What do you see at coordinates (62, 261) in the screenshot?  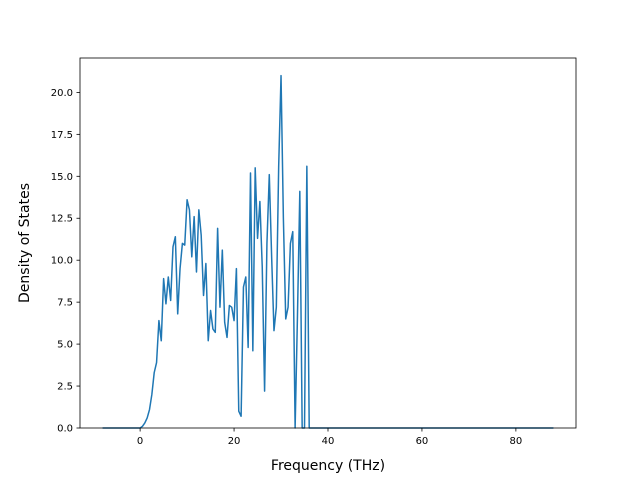 I see `y-tick-label: 10.0` at bounding box center [62, 261].